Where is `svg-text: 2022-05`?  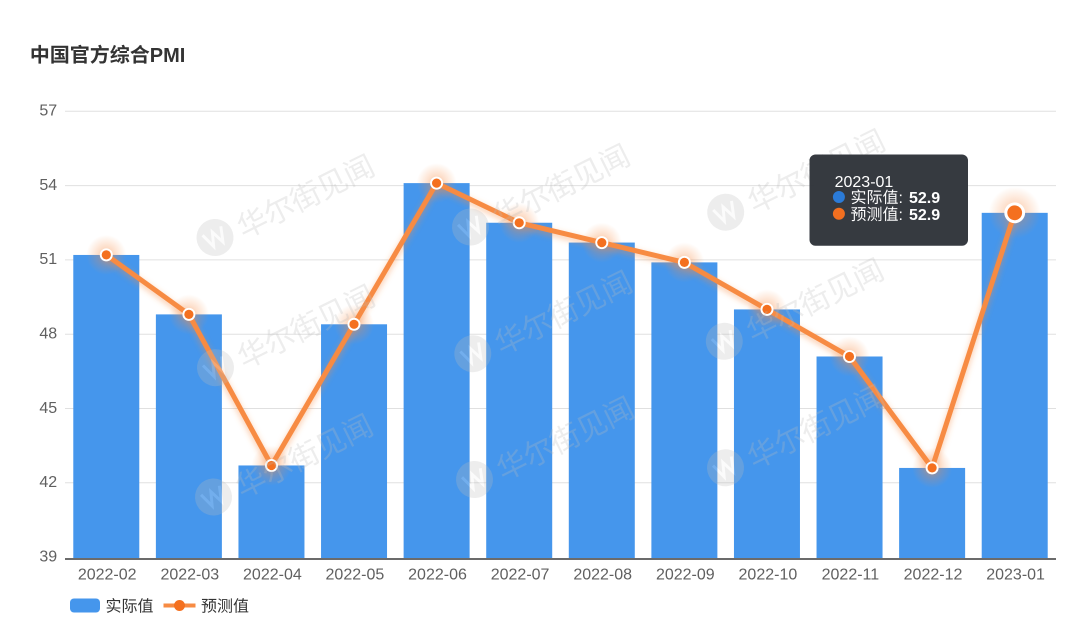 svg-text: 2022-05 is located at coordinates (355, 574).